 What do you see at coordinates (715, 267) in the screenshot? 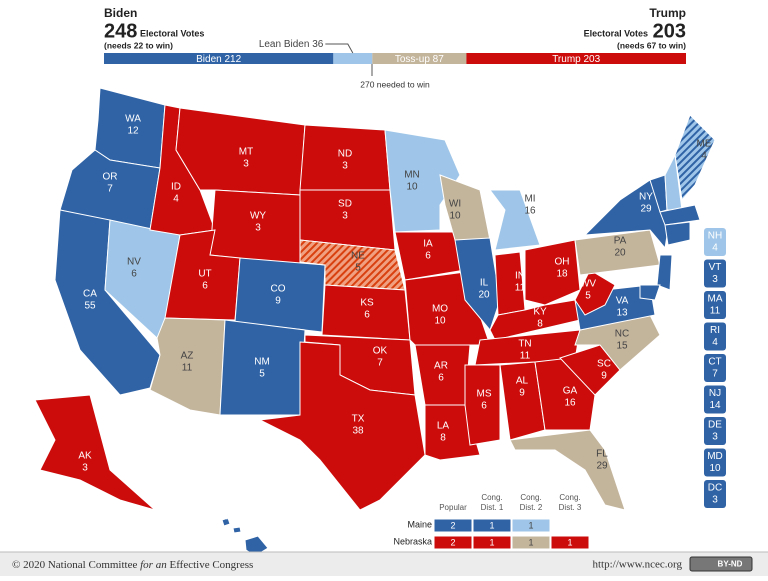
I see `state-abbr: VT` at bounding box center [715, 267].